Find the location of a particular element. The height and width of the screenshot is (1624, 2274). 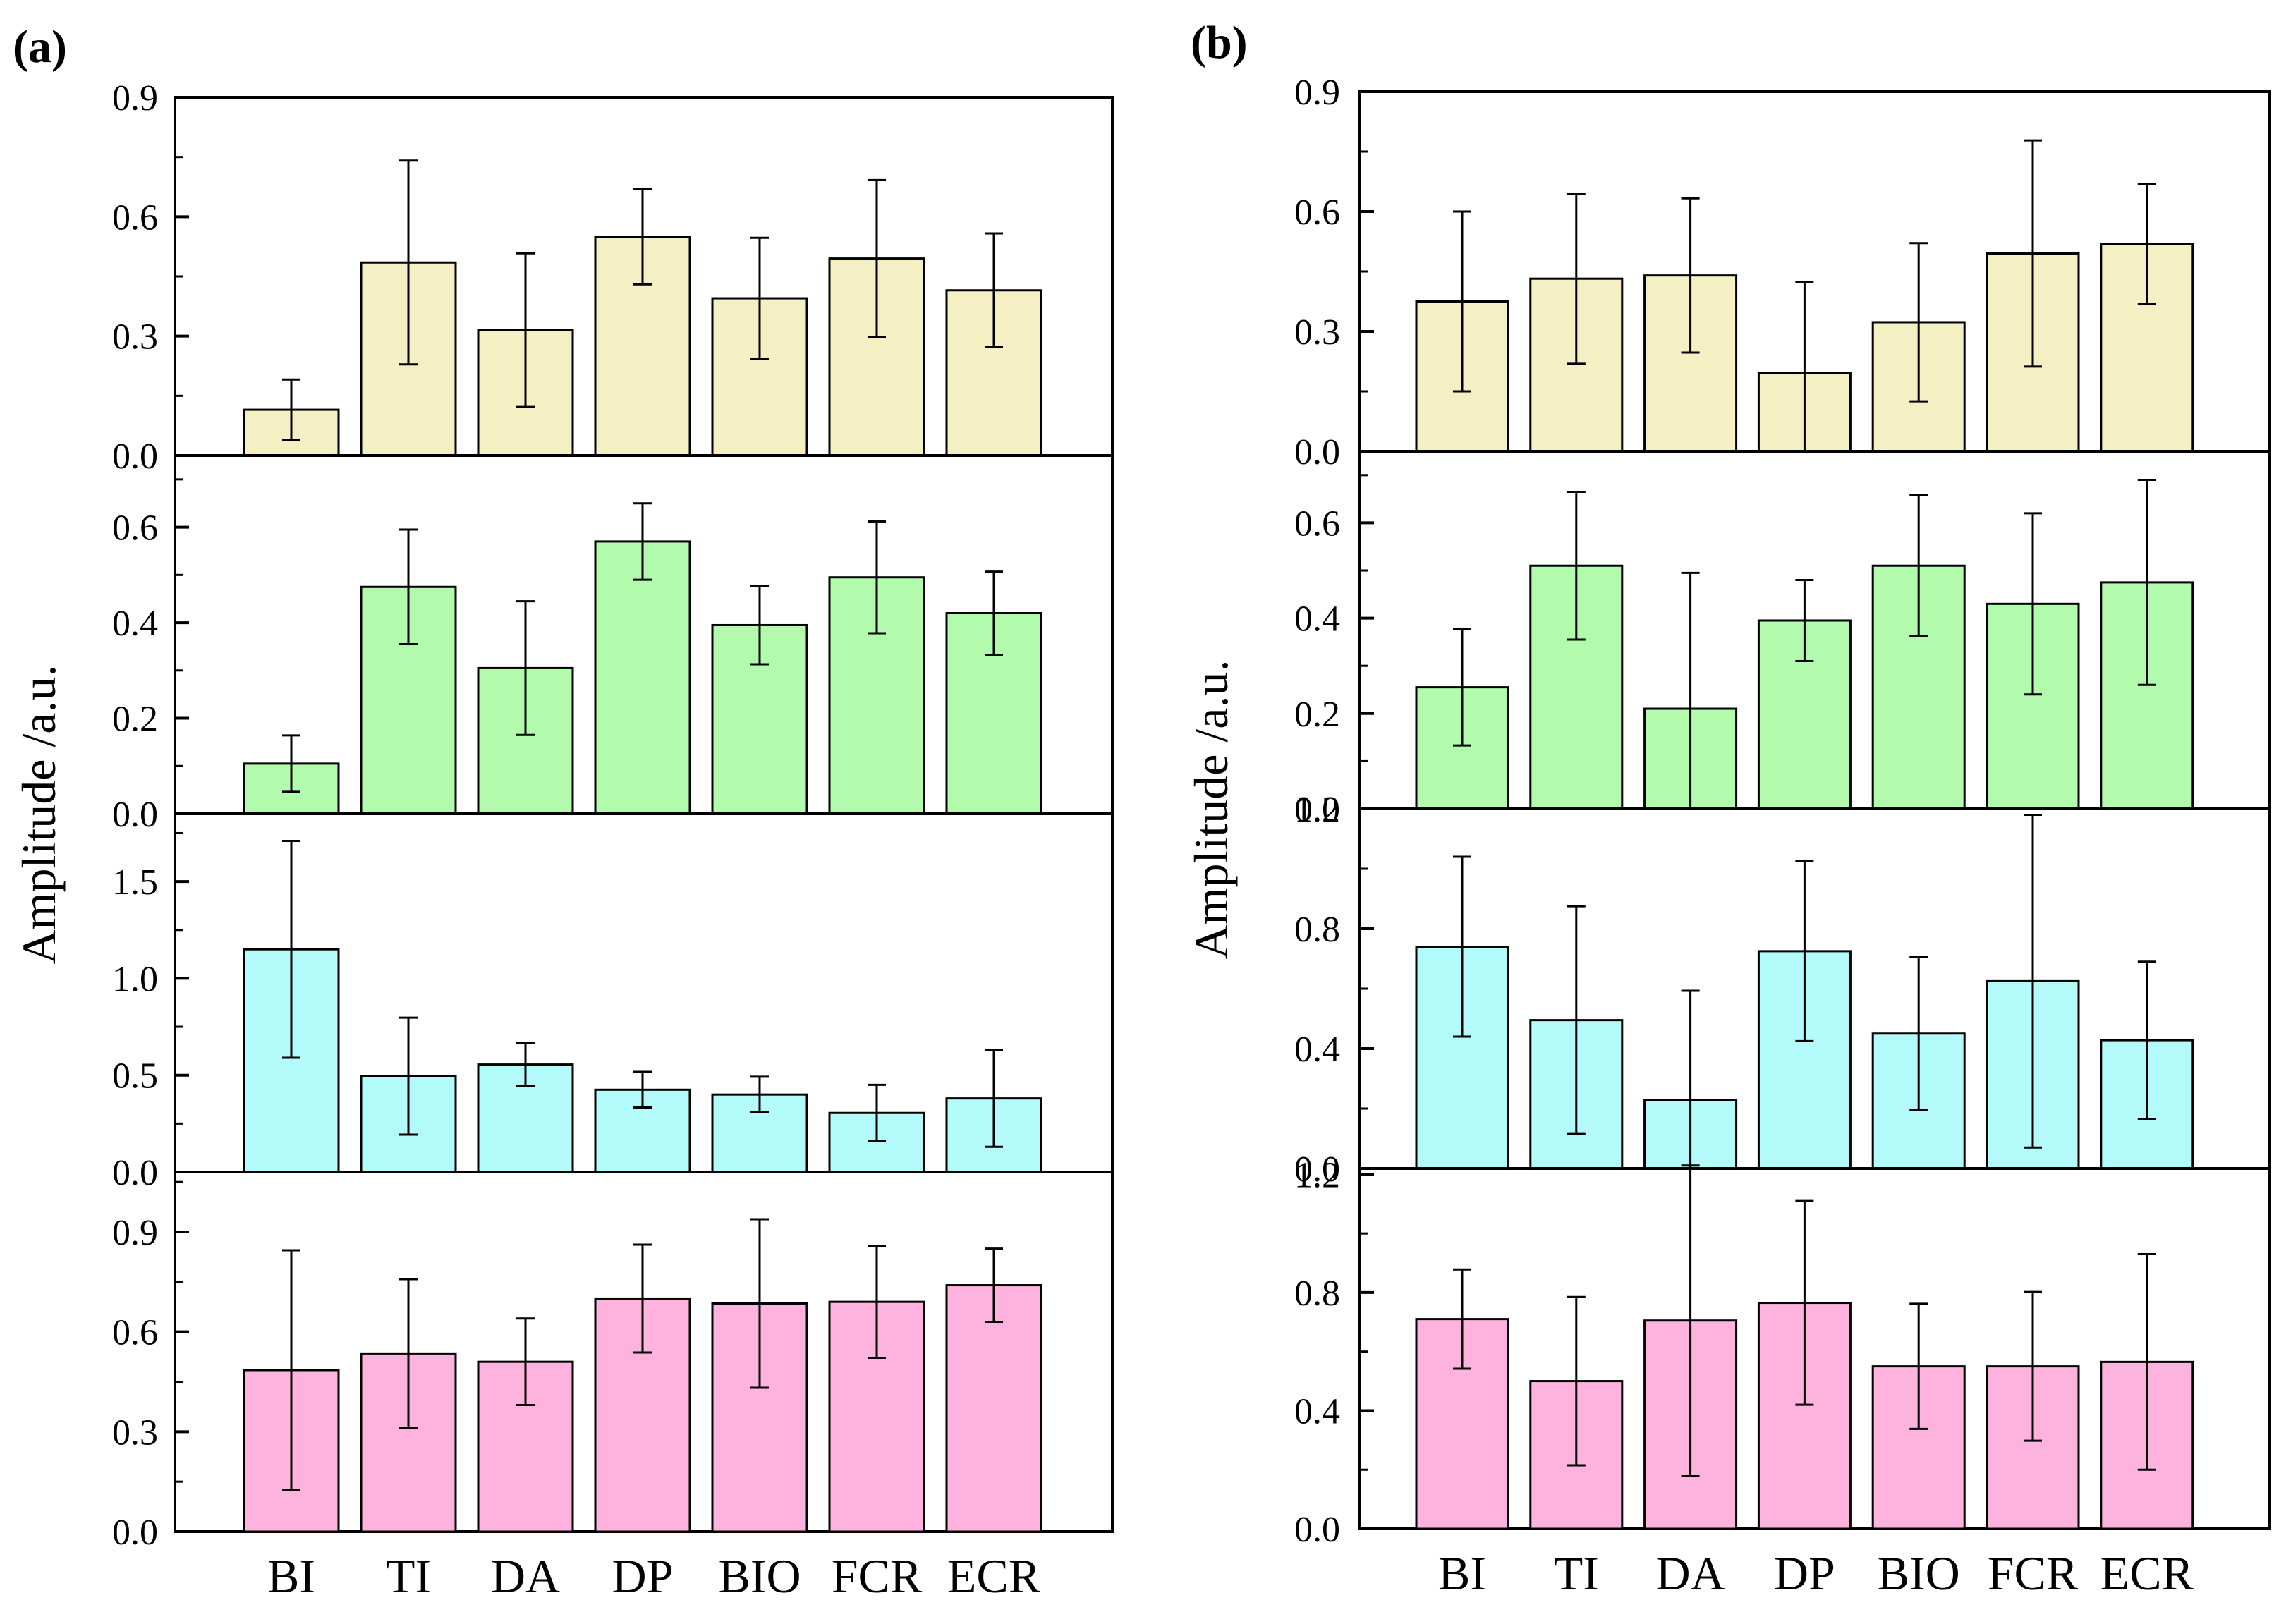

panel-label: (a) is located at coordinates (40, 47).